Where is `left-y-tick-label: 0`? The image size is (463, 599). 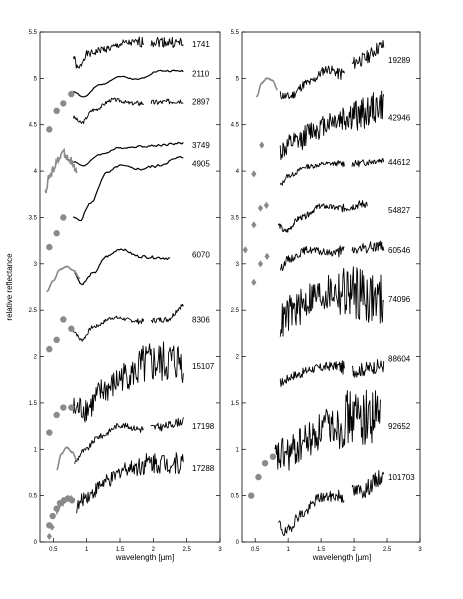
left-y-tick-label: 0 is located at coordinates (36, 543).